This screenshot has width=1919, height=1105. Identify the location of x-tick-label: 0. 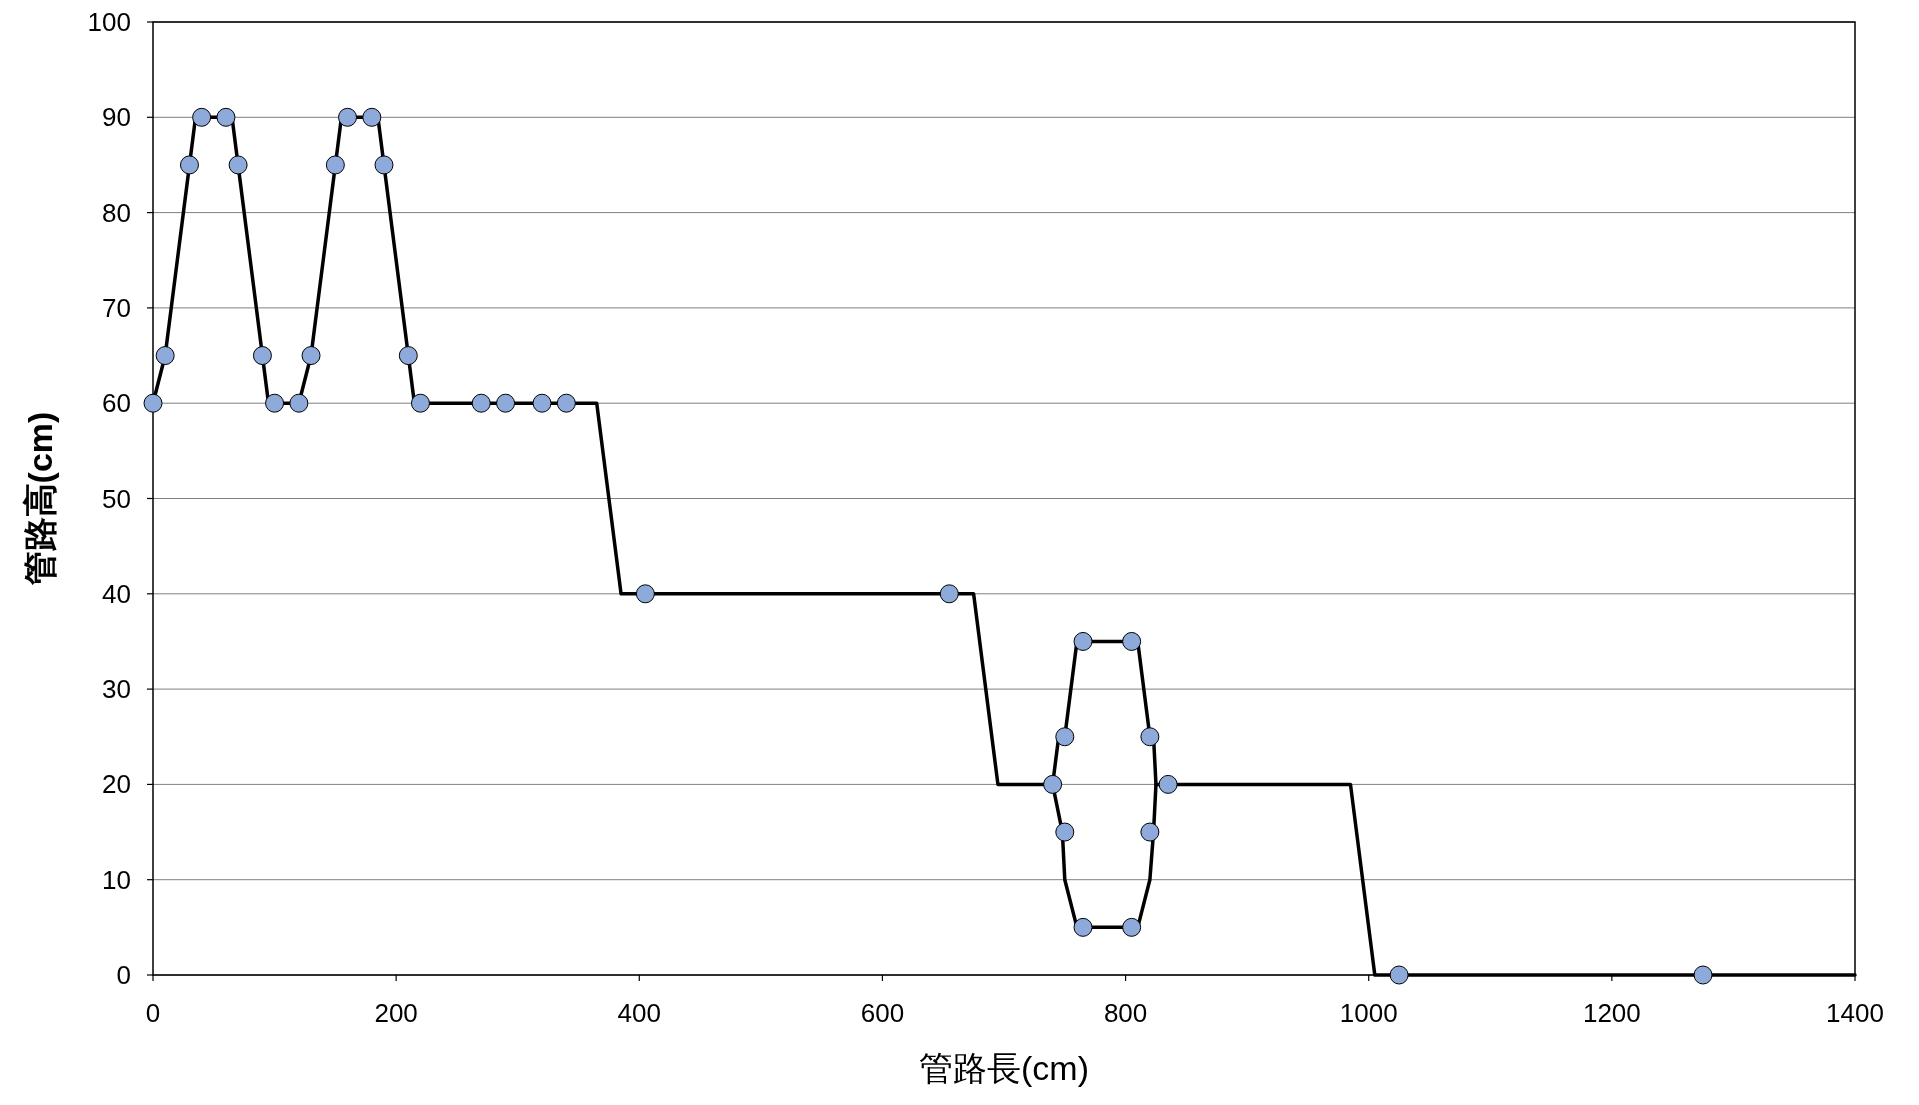
(153, 1013).